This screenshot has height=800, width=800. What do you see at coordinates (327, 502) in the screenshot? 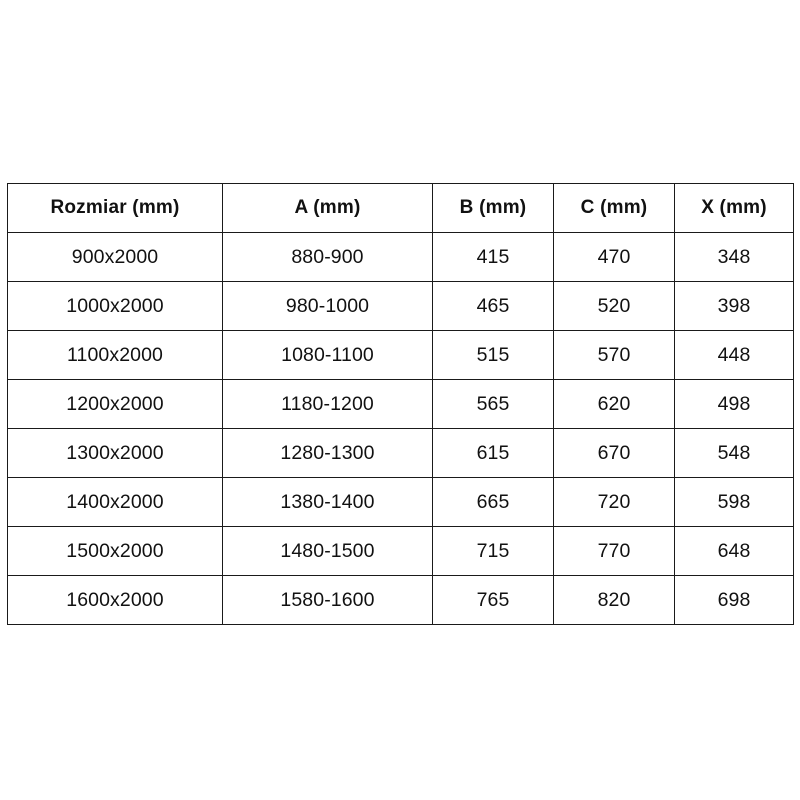
I see `cell-a: 1380-1400` at bounding box center [327, 502].